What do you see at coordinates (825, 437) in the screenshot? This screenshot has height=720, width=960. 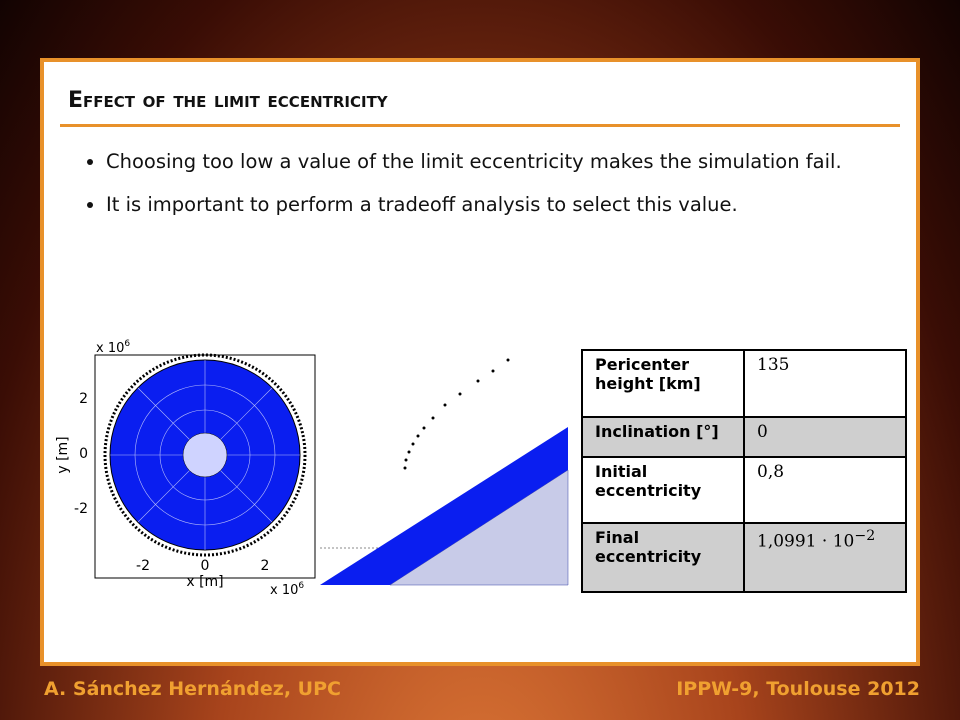 I see `row-value: 0` at bounding box center [825, 437].